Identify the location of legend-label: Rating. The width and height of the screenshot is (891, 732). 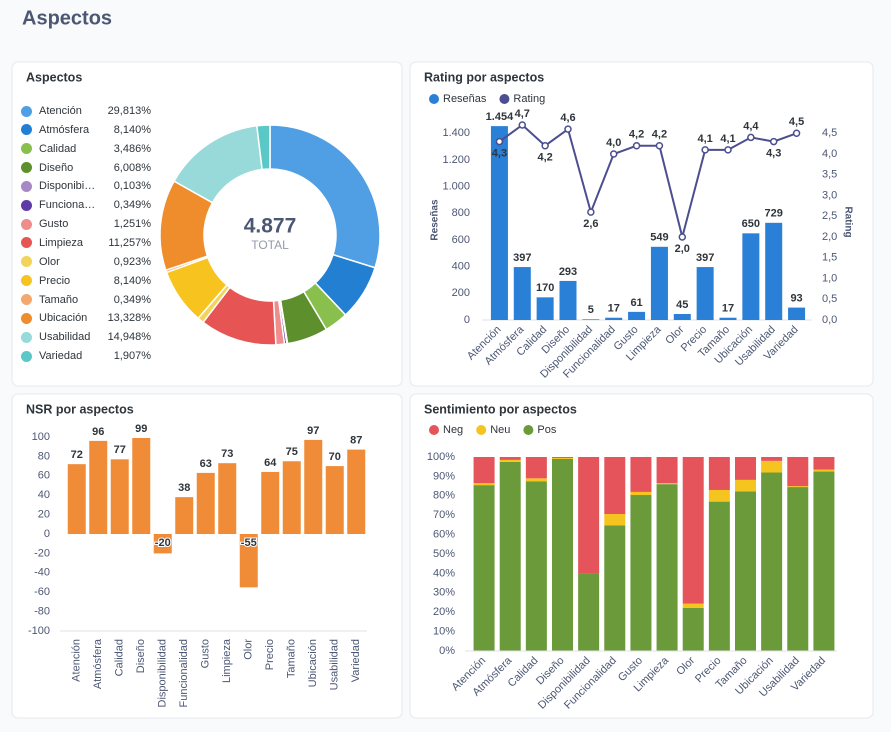
(529, 99).